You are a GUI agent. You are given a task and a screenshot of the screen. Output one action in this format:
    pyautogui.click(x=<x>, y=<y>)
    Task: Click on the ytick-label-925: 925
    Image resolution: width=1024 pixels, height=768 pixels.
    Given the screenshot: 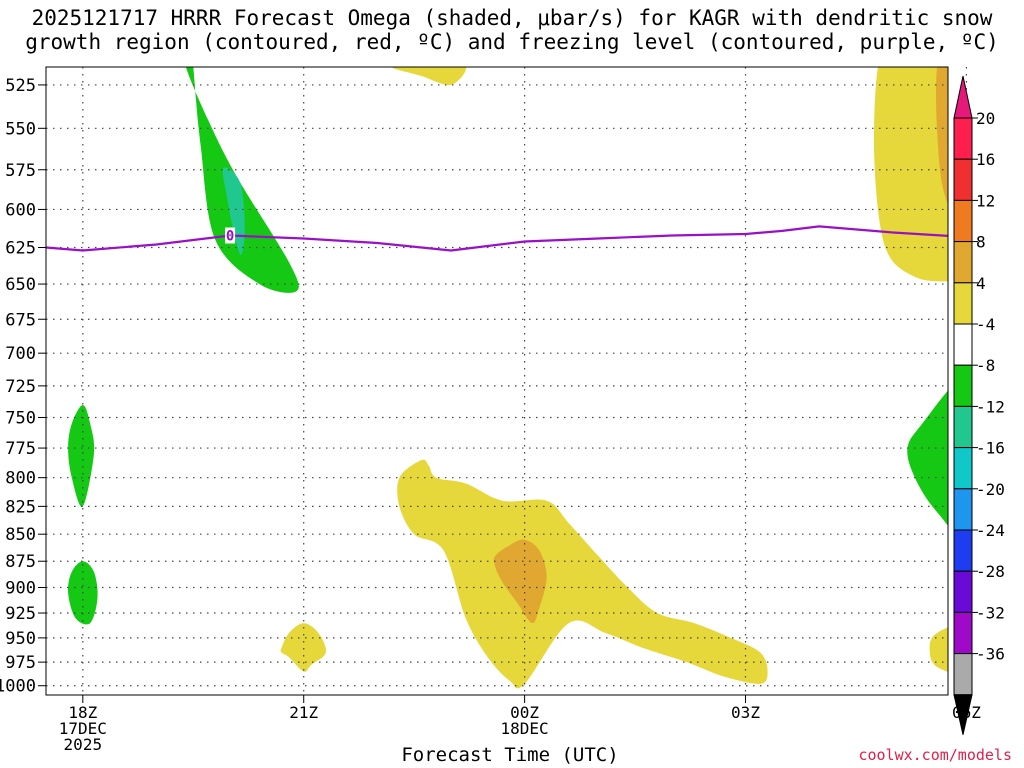 What is the action you would take?
    pyautogui.click(x=20, y=614)
    